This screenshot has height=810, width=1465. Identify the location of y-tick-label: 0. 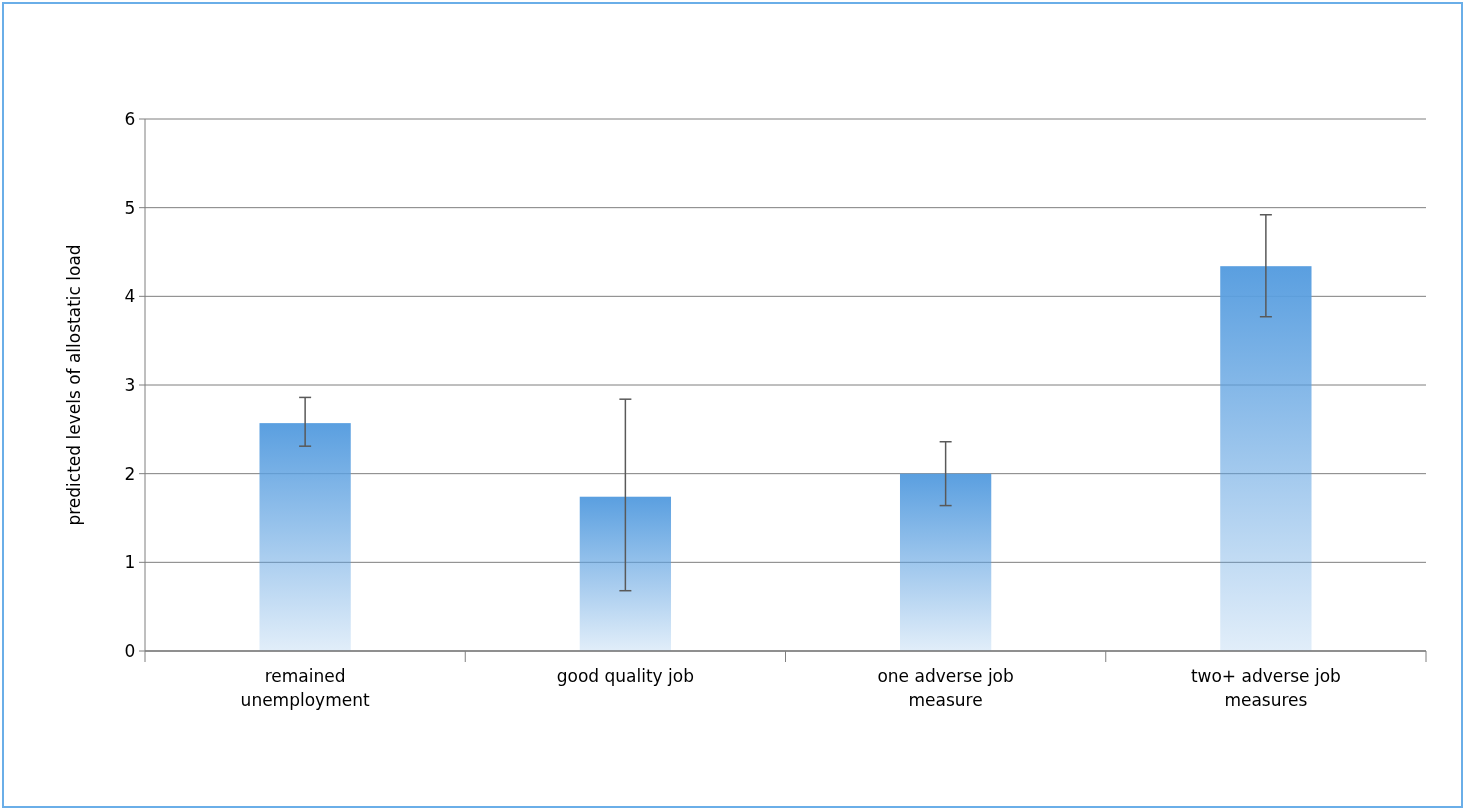
(130, 650).